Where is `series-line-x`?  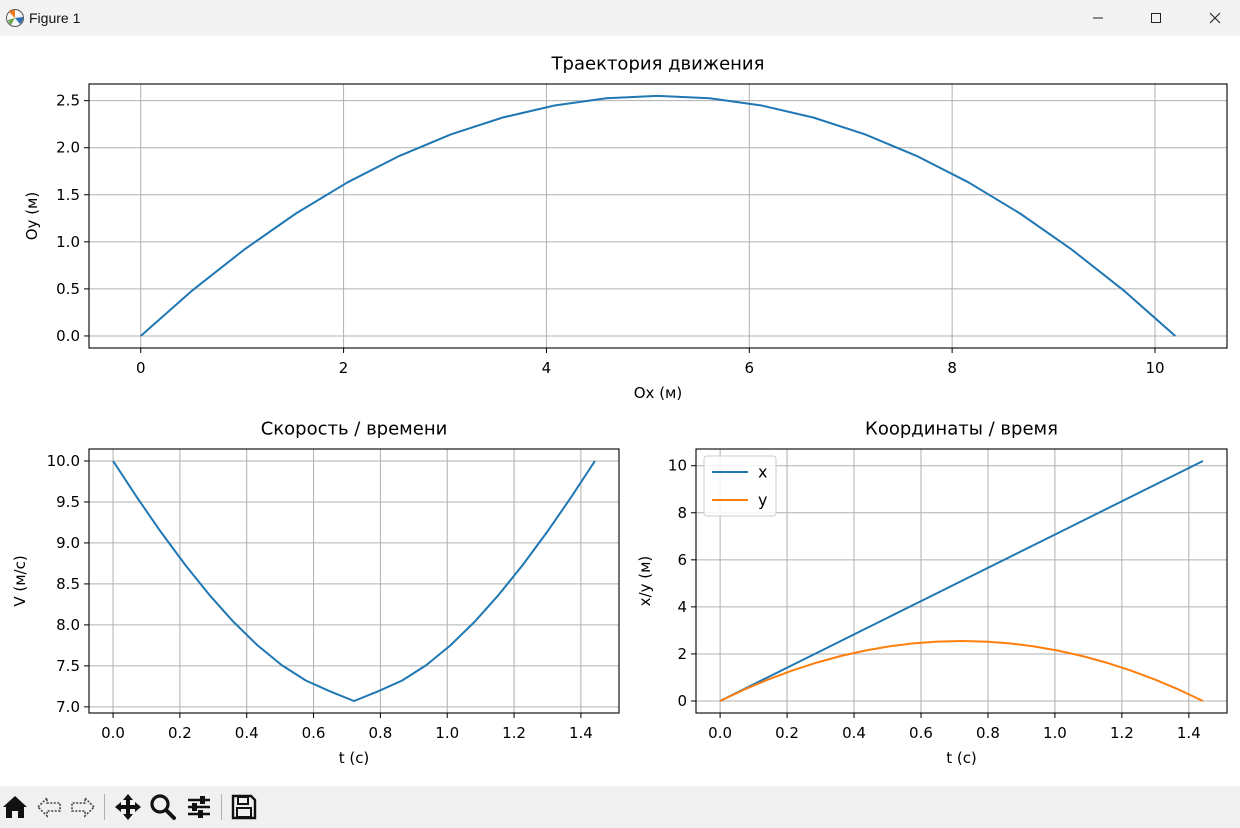 series-line-x is located at coordinates (961, 581).